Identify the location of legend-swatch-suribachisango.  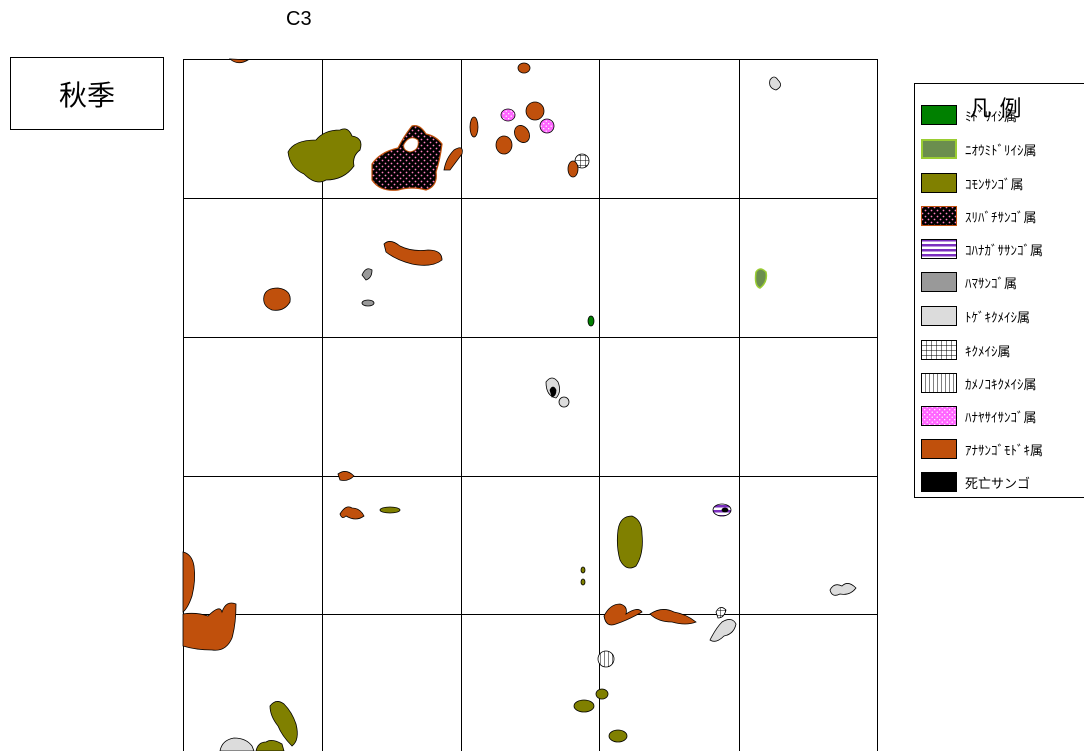
(939, 216).